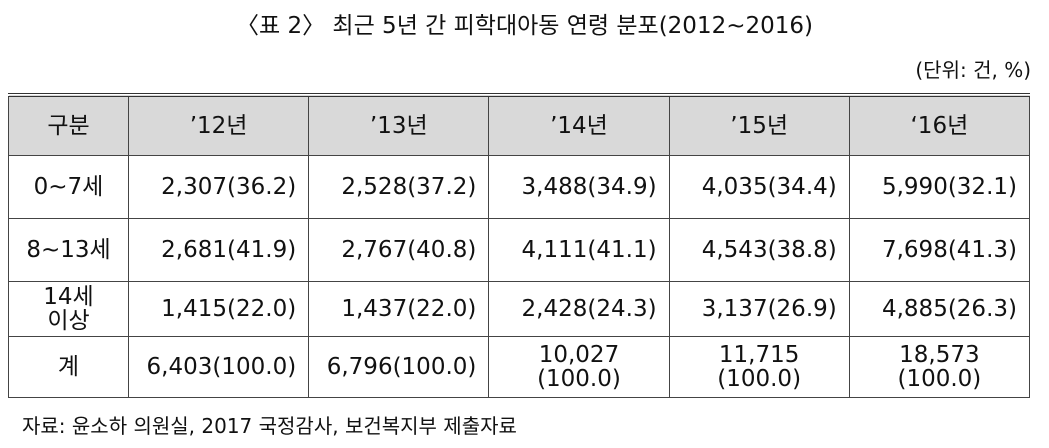 The image size is (1049, 448). I want to click on table-cell: 2,528(37.2), so click(399, 187).